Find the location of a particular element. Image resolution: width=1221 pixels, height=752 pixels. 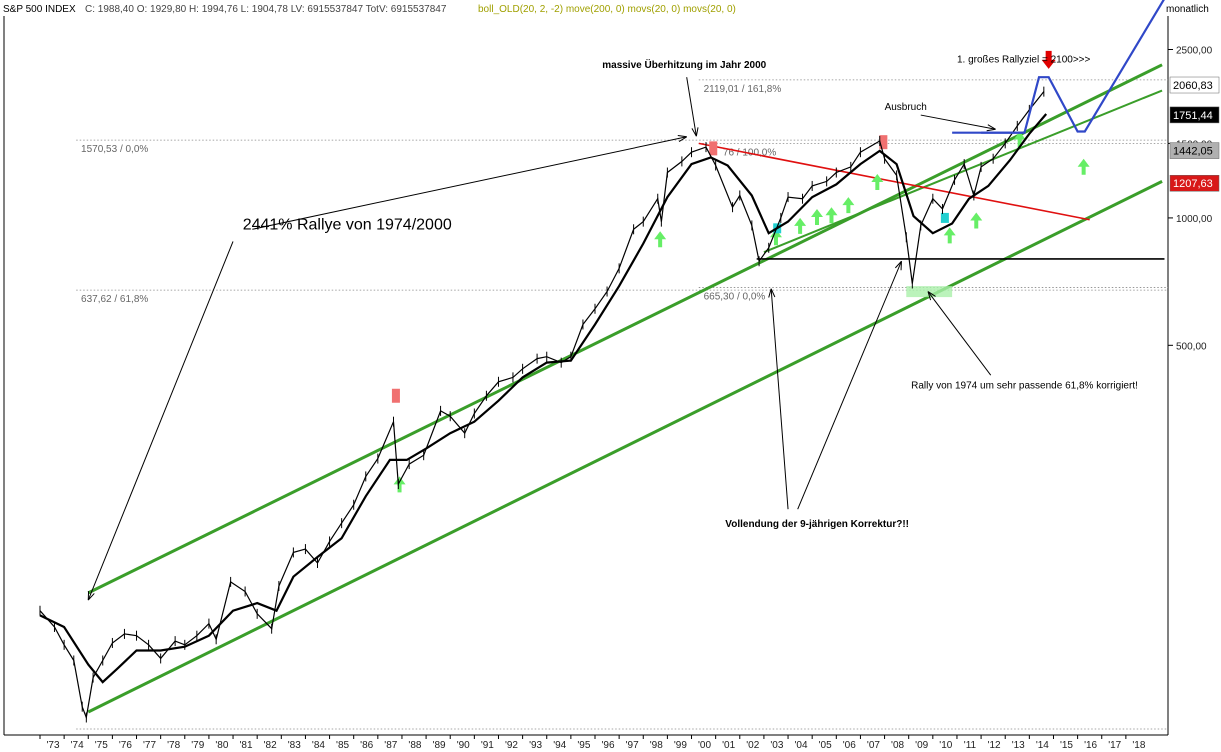

price-tags: 2060,83 1751,44 1442,05 1207,63 is located at coordinates (1194, 134).